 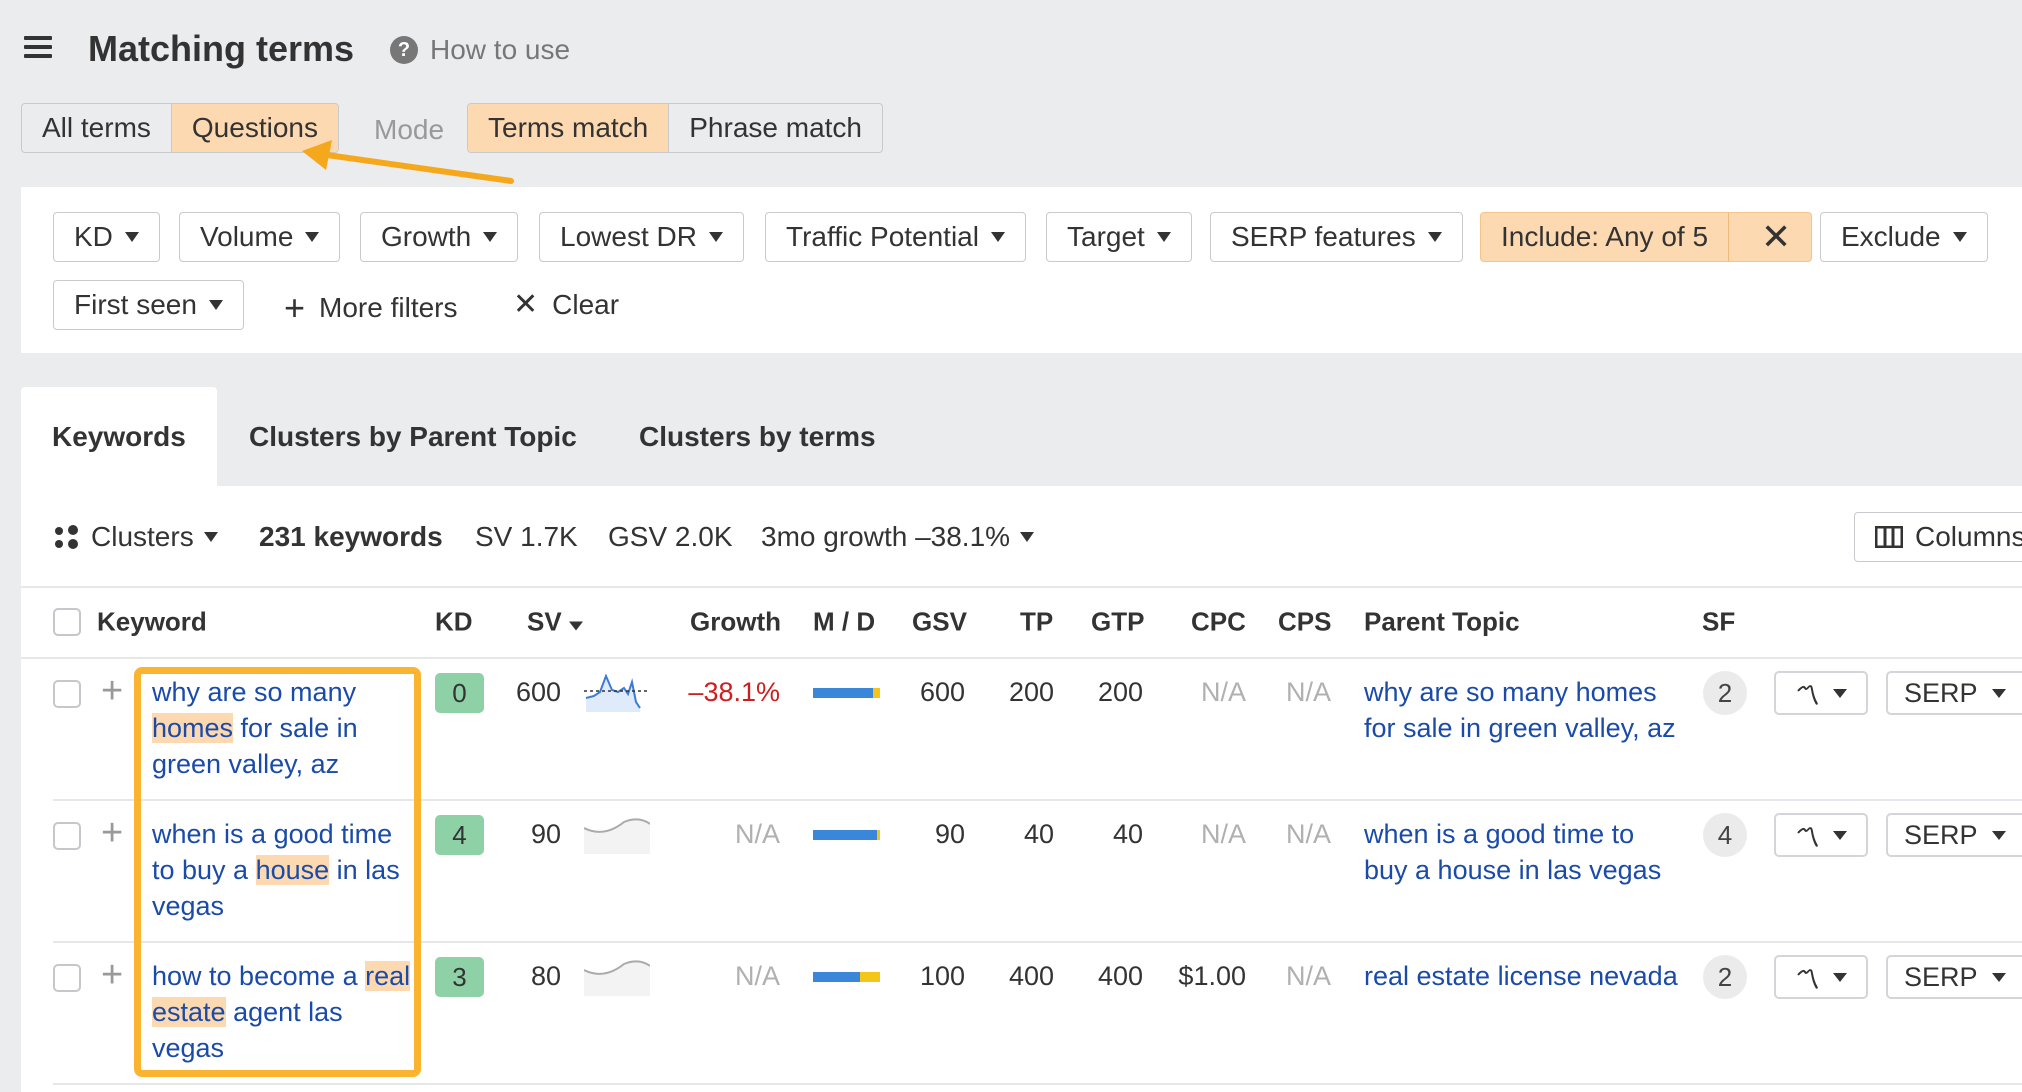 What do you see at coordinates (1305, 621) in the screenshot?
I see `col-cps: CPS` at bounding box center [1305, 621].